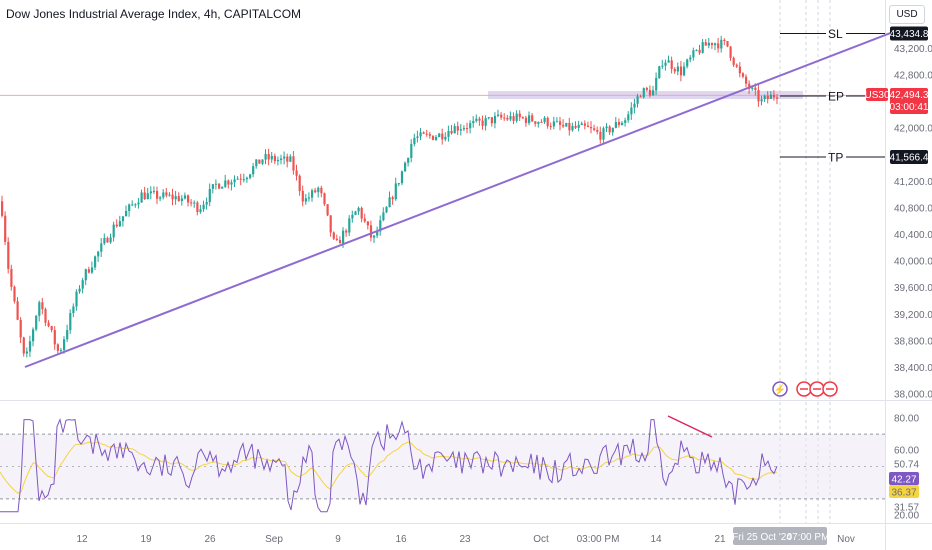  What do you see at coordinates (913, 129) in the screenshot?
I see `price-tick-label: 42,000.0` at bounding box center [913, 129].